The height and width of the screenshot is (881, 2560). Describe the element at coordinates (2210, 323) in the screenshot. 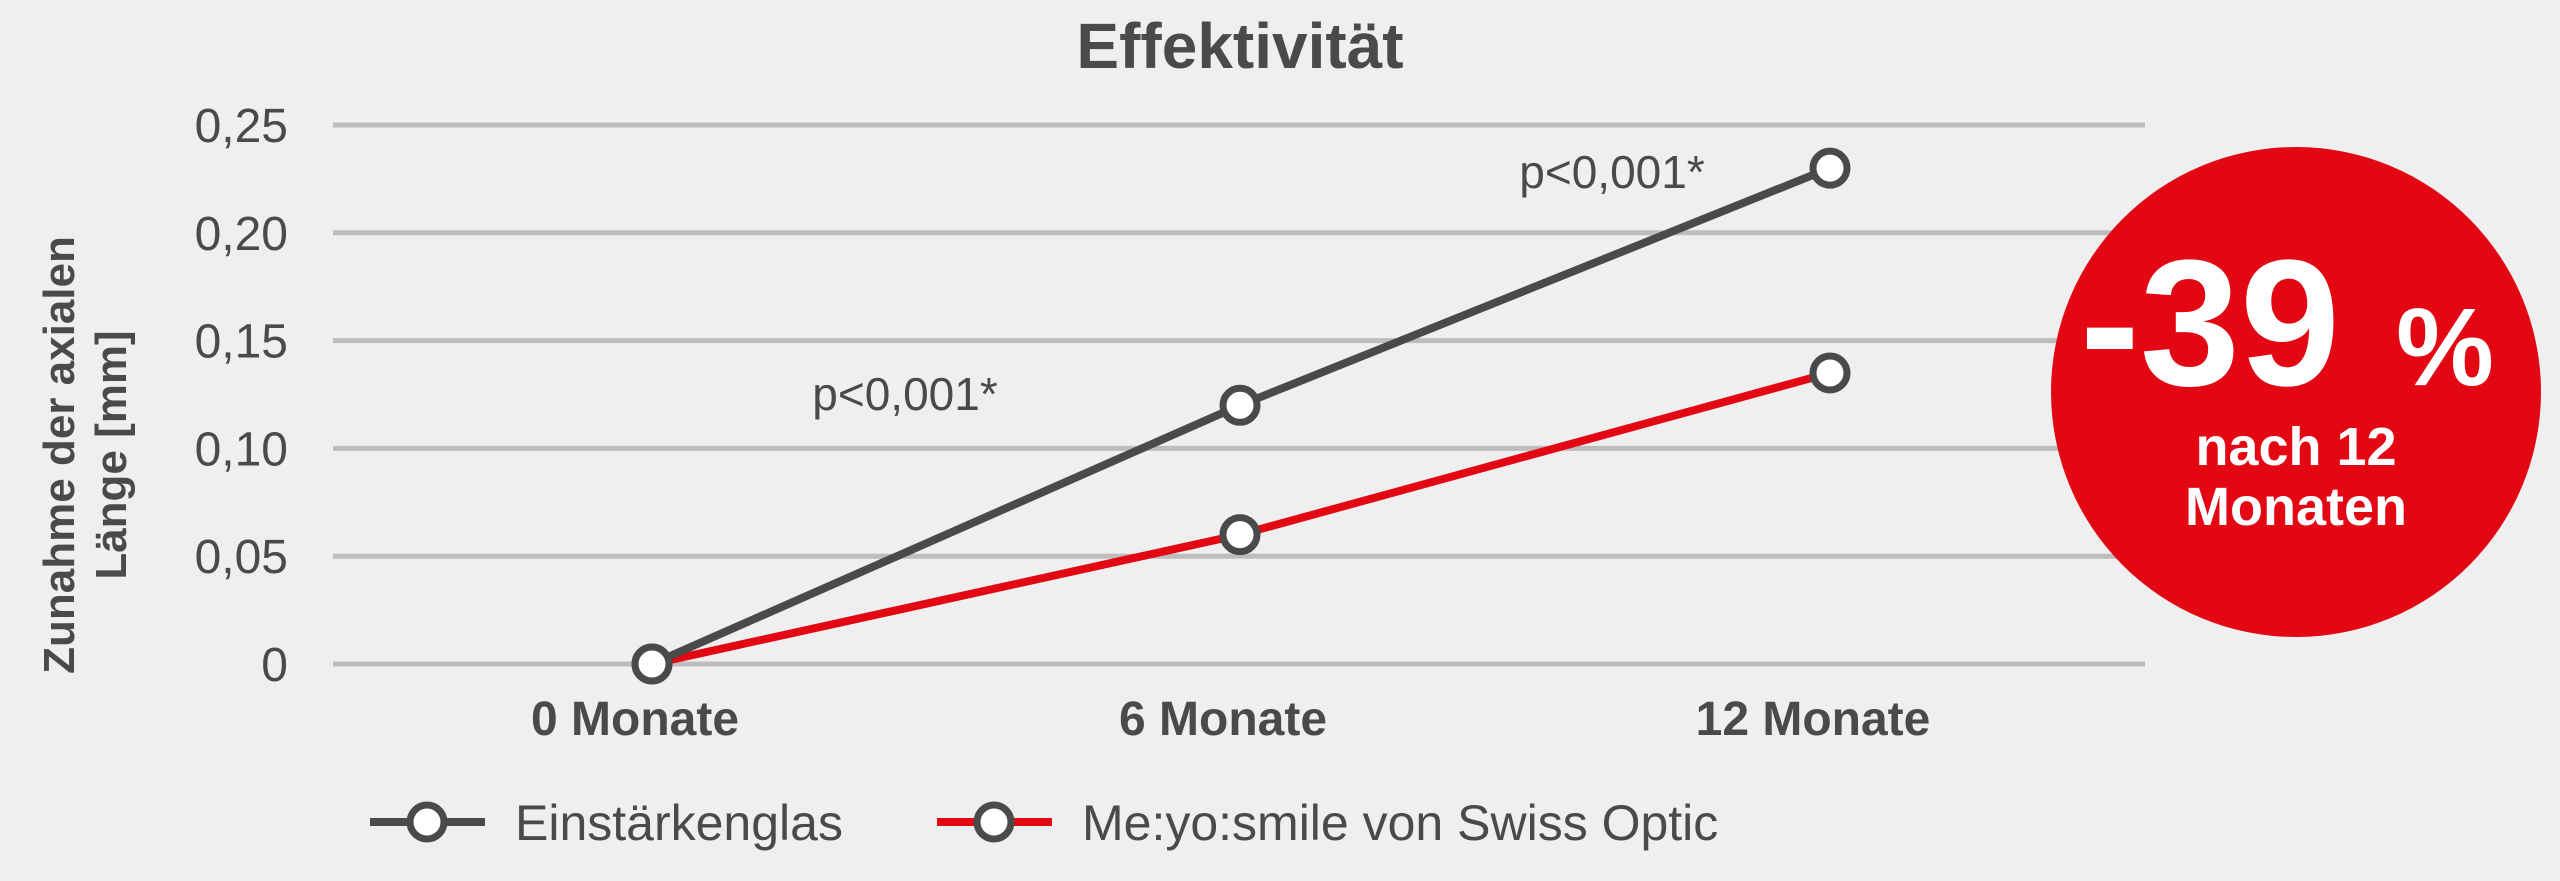

I see `badge-value: -39` at that location.